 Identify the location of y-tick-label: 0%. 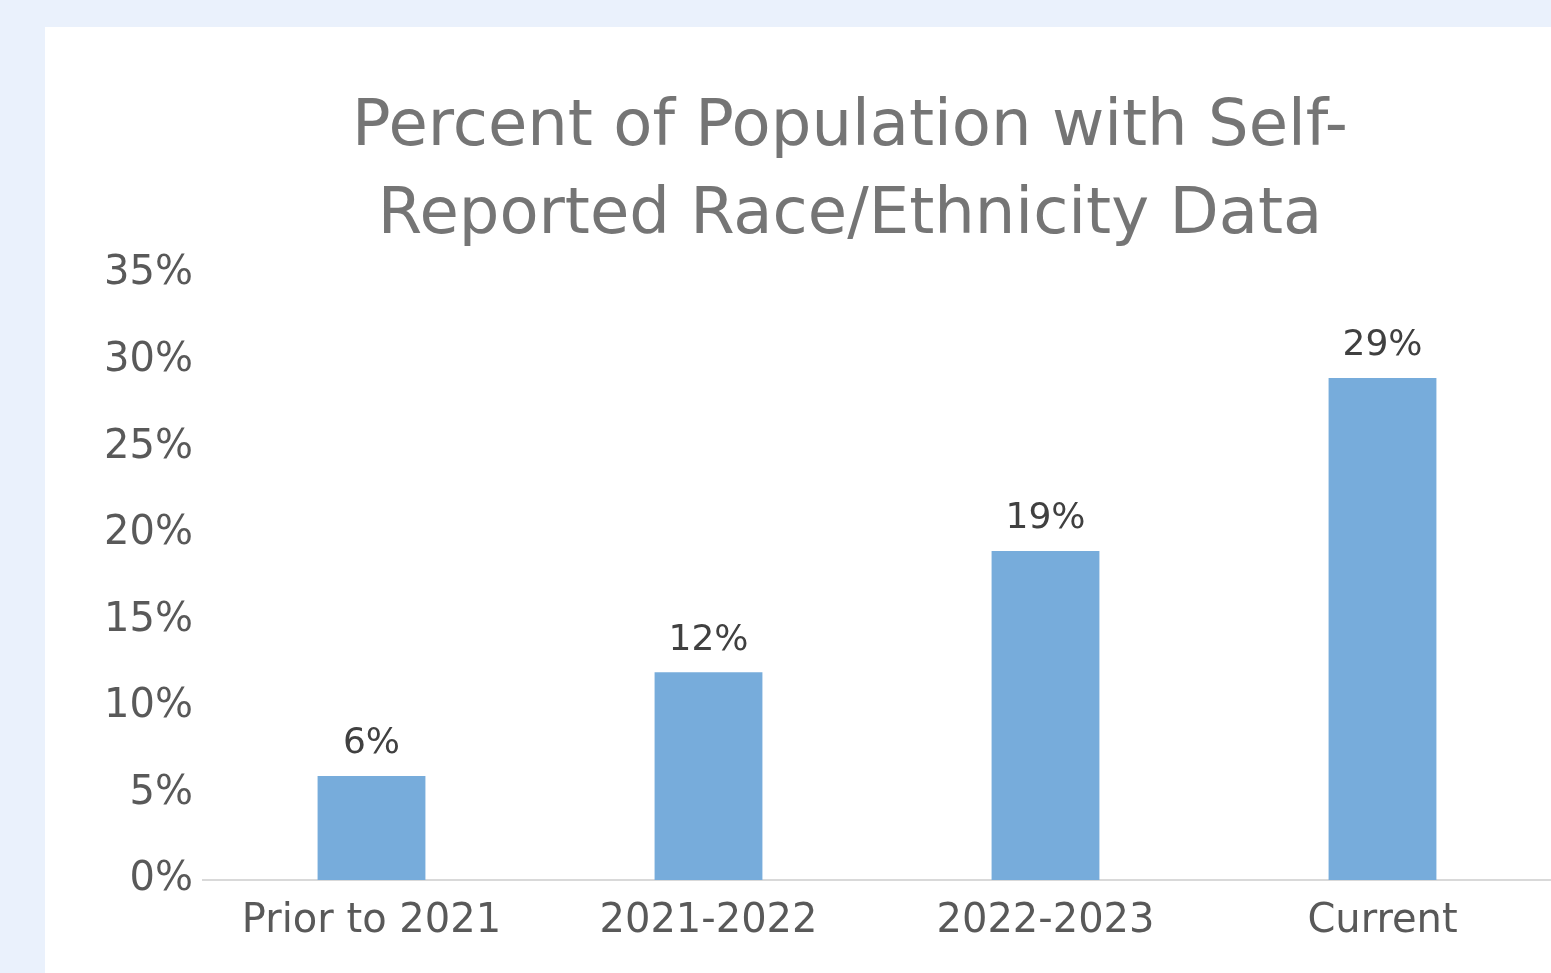
(161, 876).